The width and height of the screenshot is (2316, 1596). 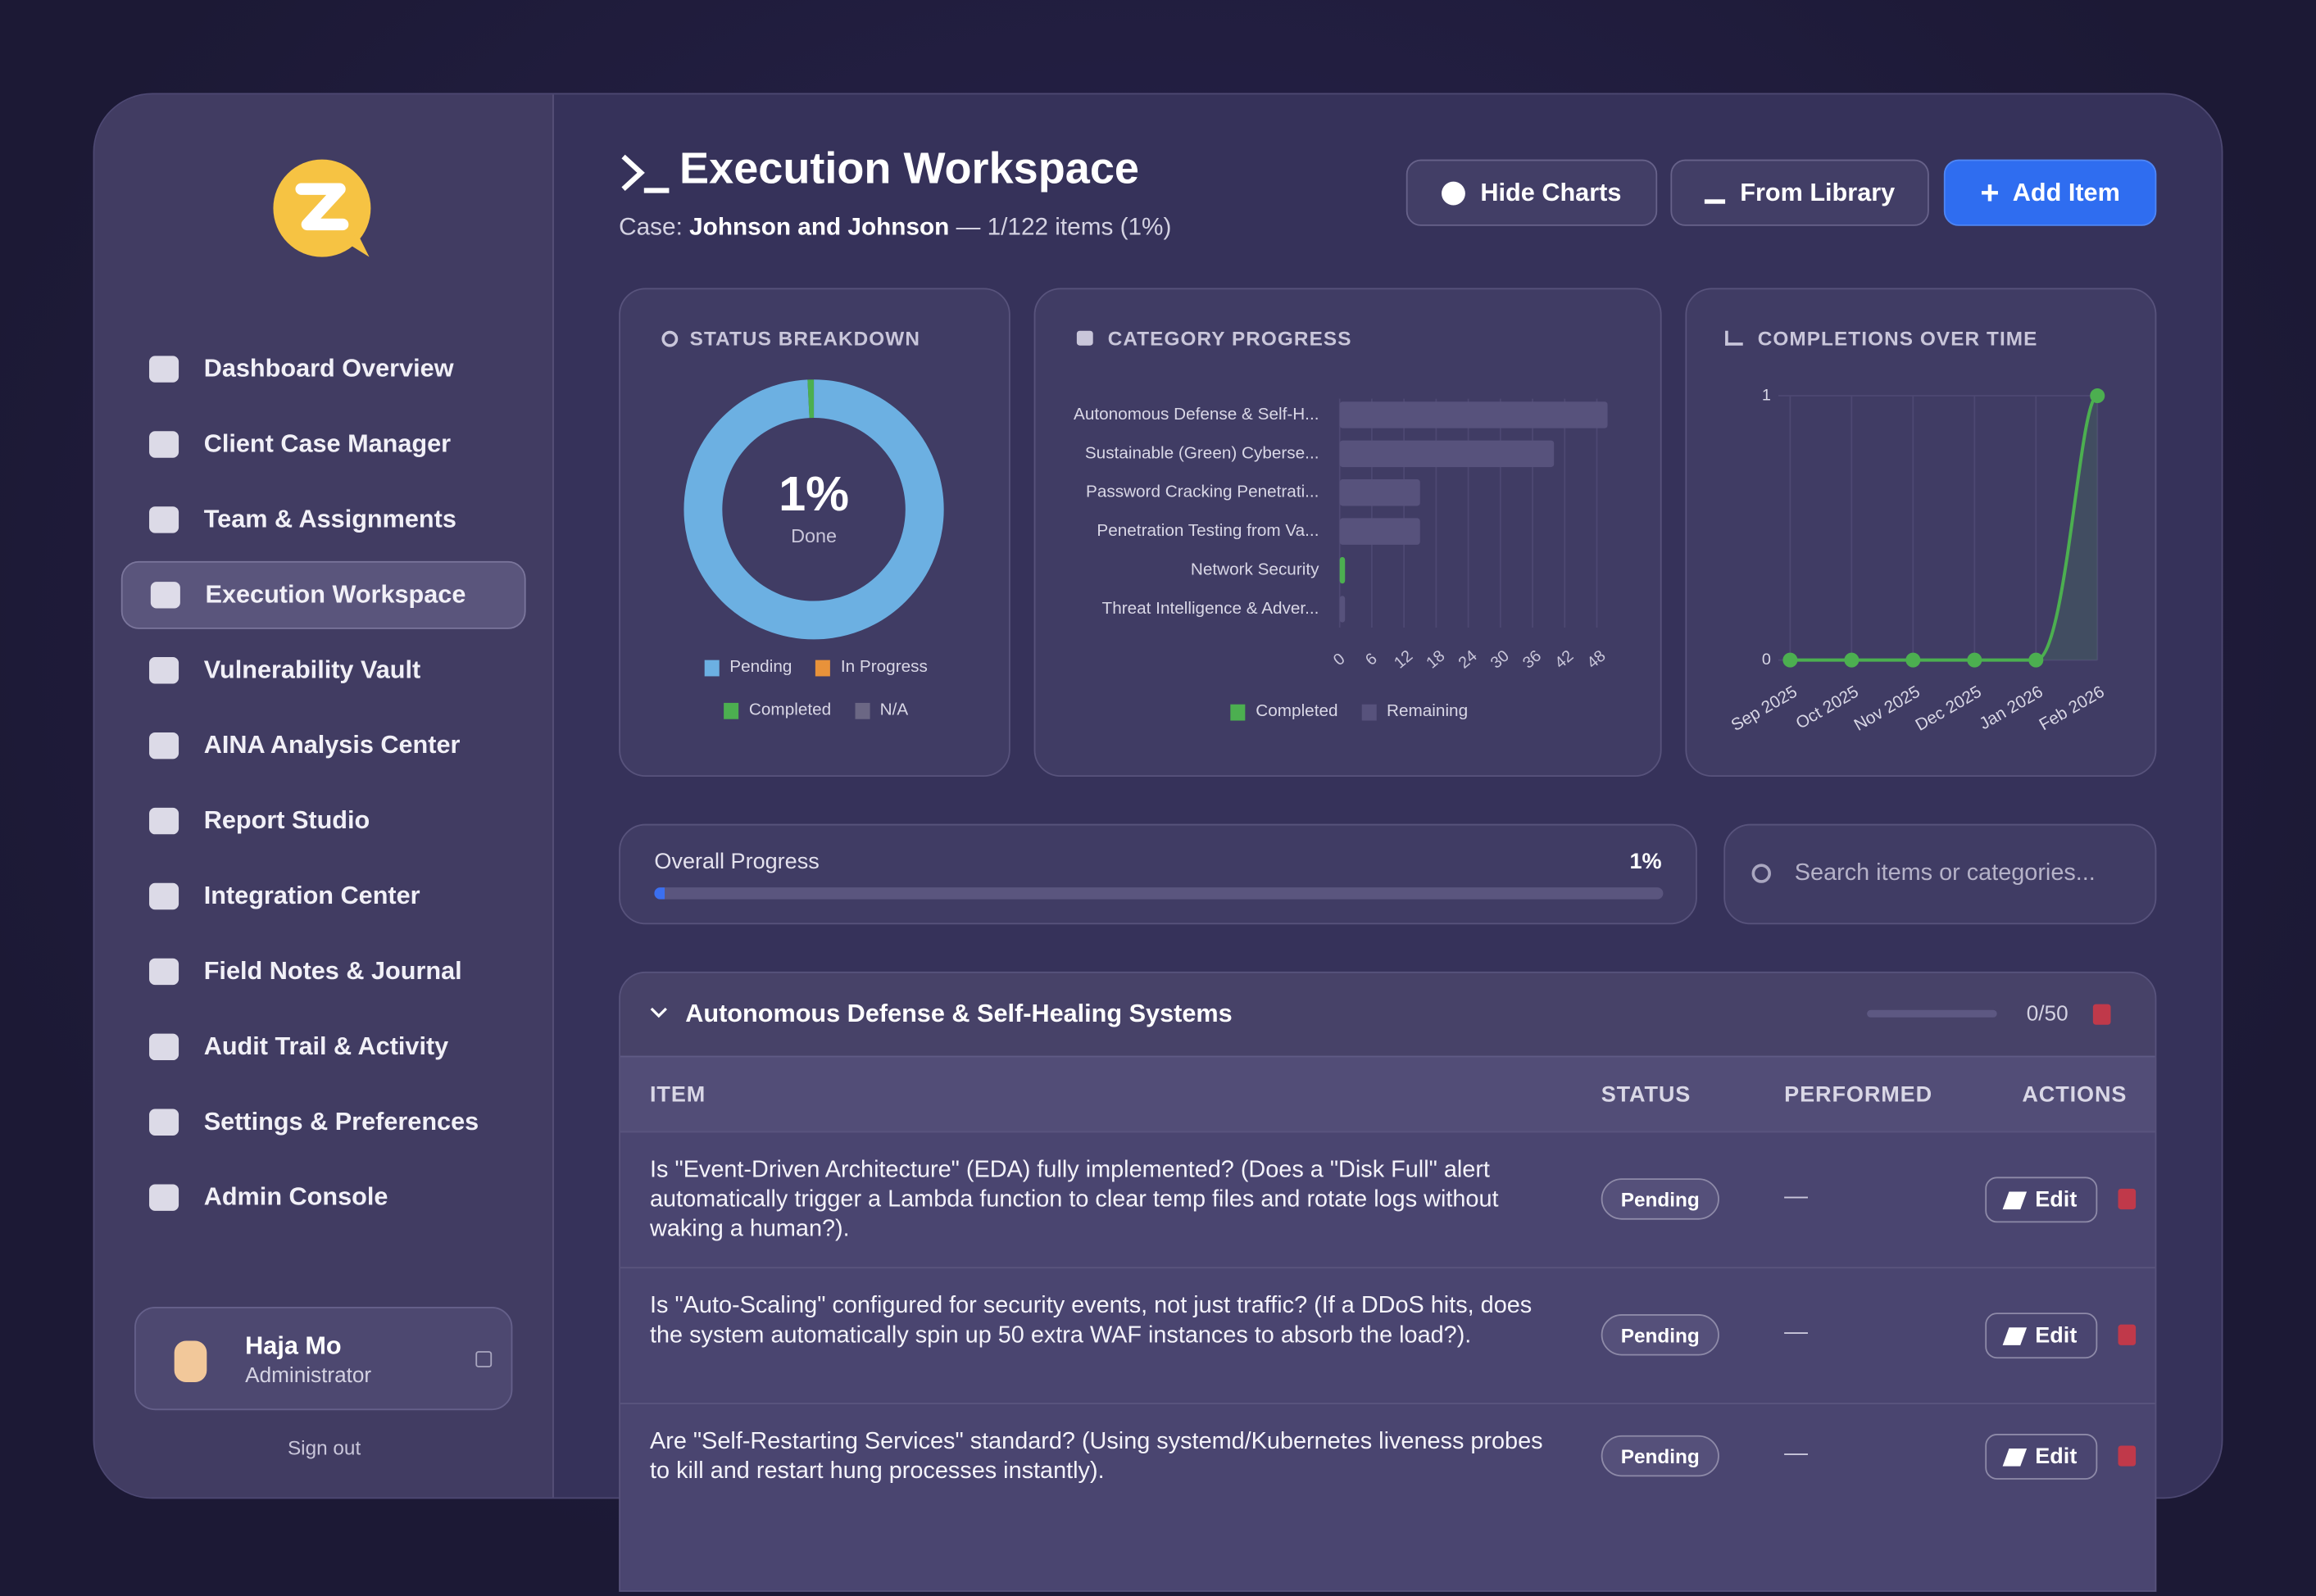 What do you see at coordinates (760, 667) in the screenshot?
I see `legend-label: Pending` at bounding box center [760, 667].